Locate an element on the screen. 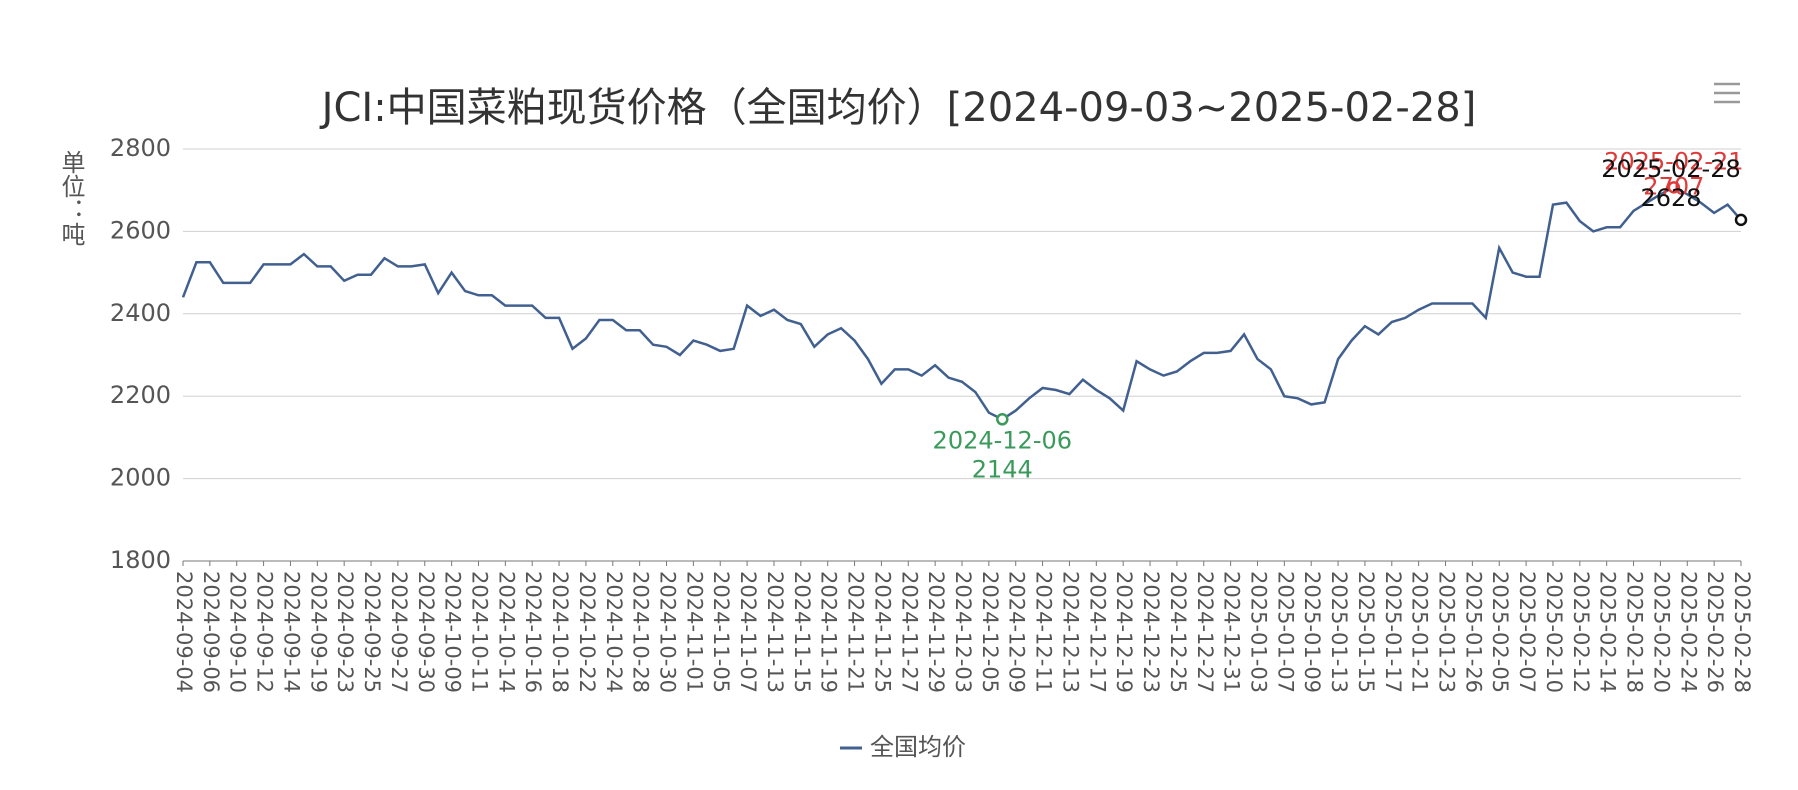  annotation-label: 2025-02-28 is located at coordinates (1670, 169).